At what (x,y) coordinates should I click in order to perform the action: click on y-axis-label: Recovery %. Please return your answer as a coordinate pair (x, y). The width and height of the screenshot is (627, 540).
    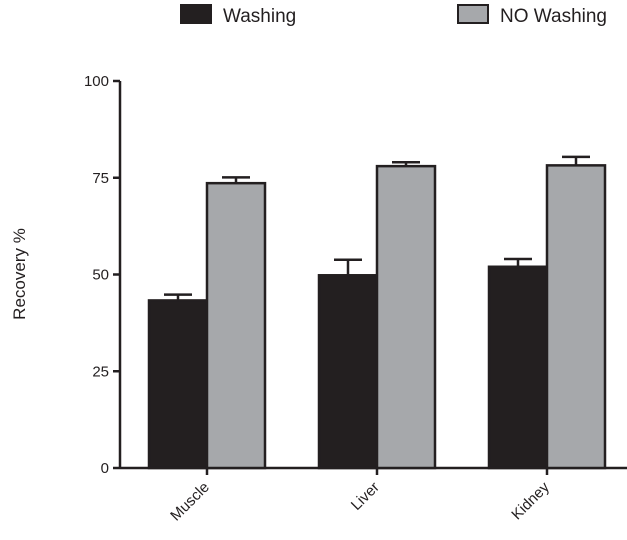
    Looking at the image, I should click on (19, 274).